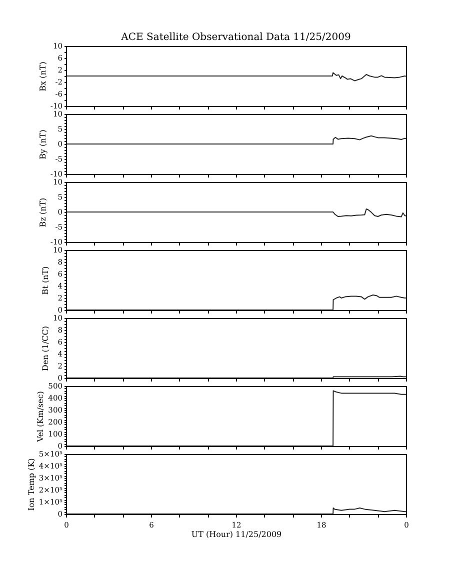 This screenshot has height=566, width=453. Describe the element at coordinates (41, 417) in the screenshot. I see `y-axis-title: Vel (Km/sec)` at that location.